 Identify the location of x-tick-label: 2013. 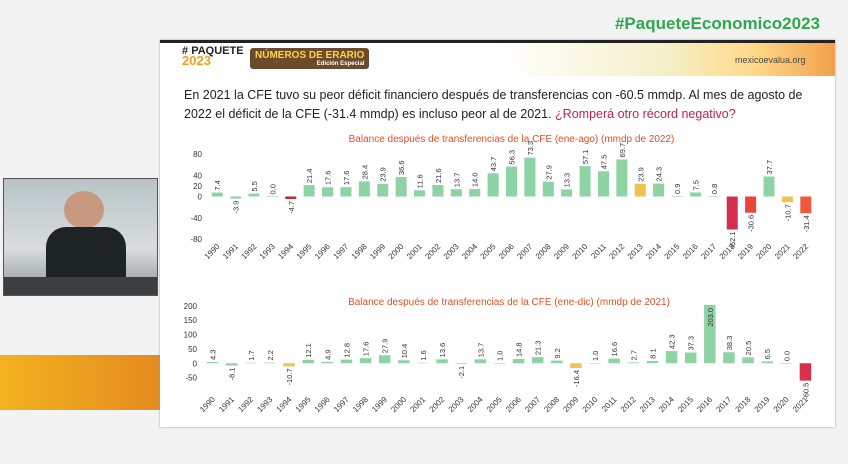
(635, 251).